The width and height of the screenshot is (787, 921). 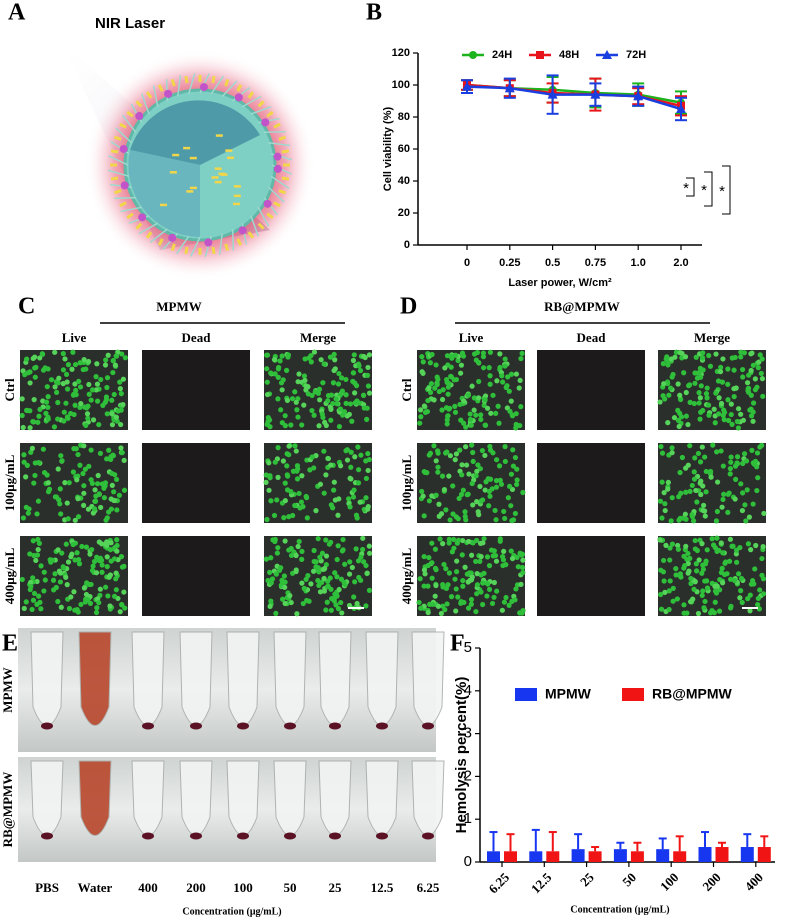 What do you see at coordinates (468, 647) in the screenshot?
I see `y-tick-label: 5` at bounding box center [468, 647].